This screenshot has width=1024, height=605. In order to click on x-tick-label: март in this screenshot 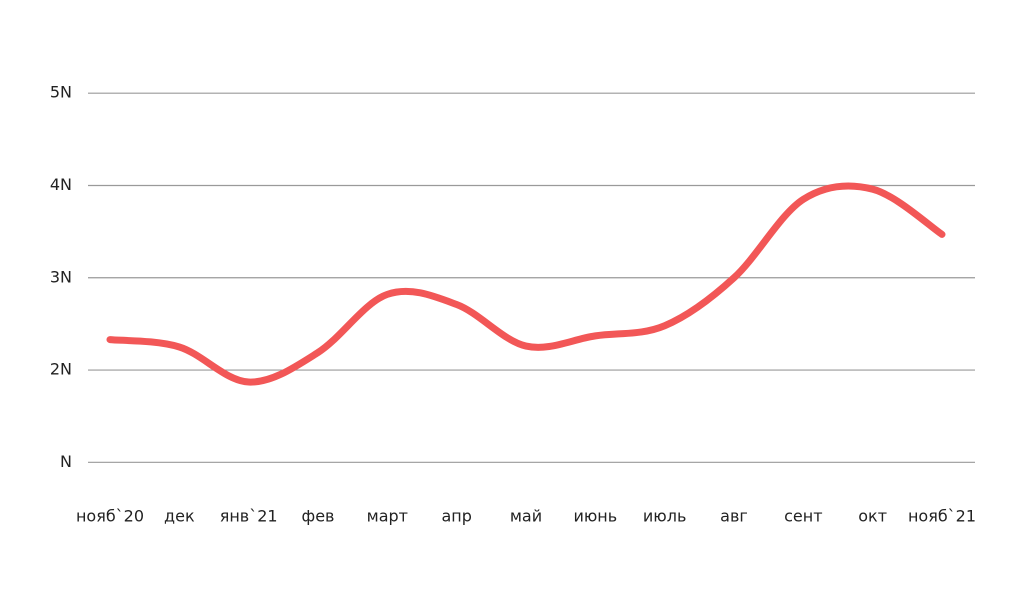, I will do `click(387, 516)`.